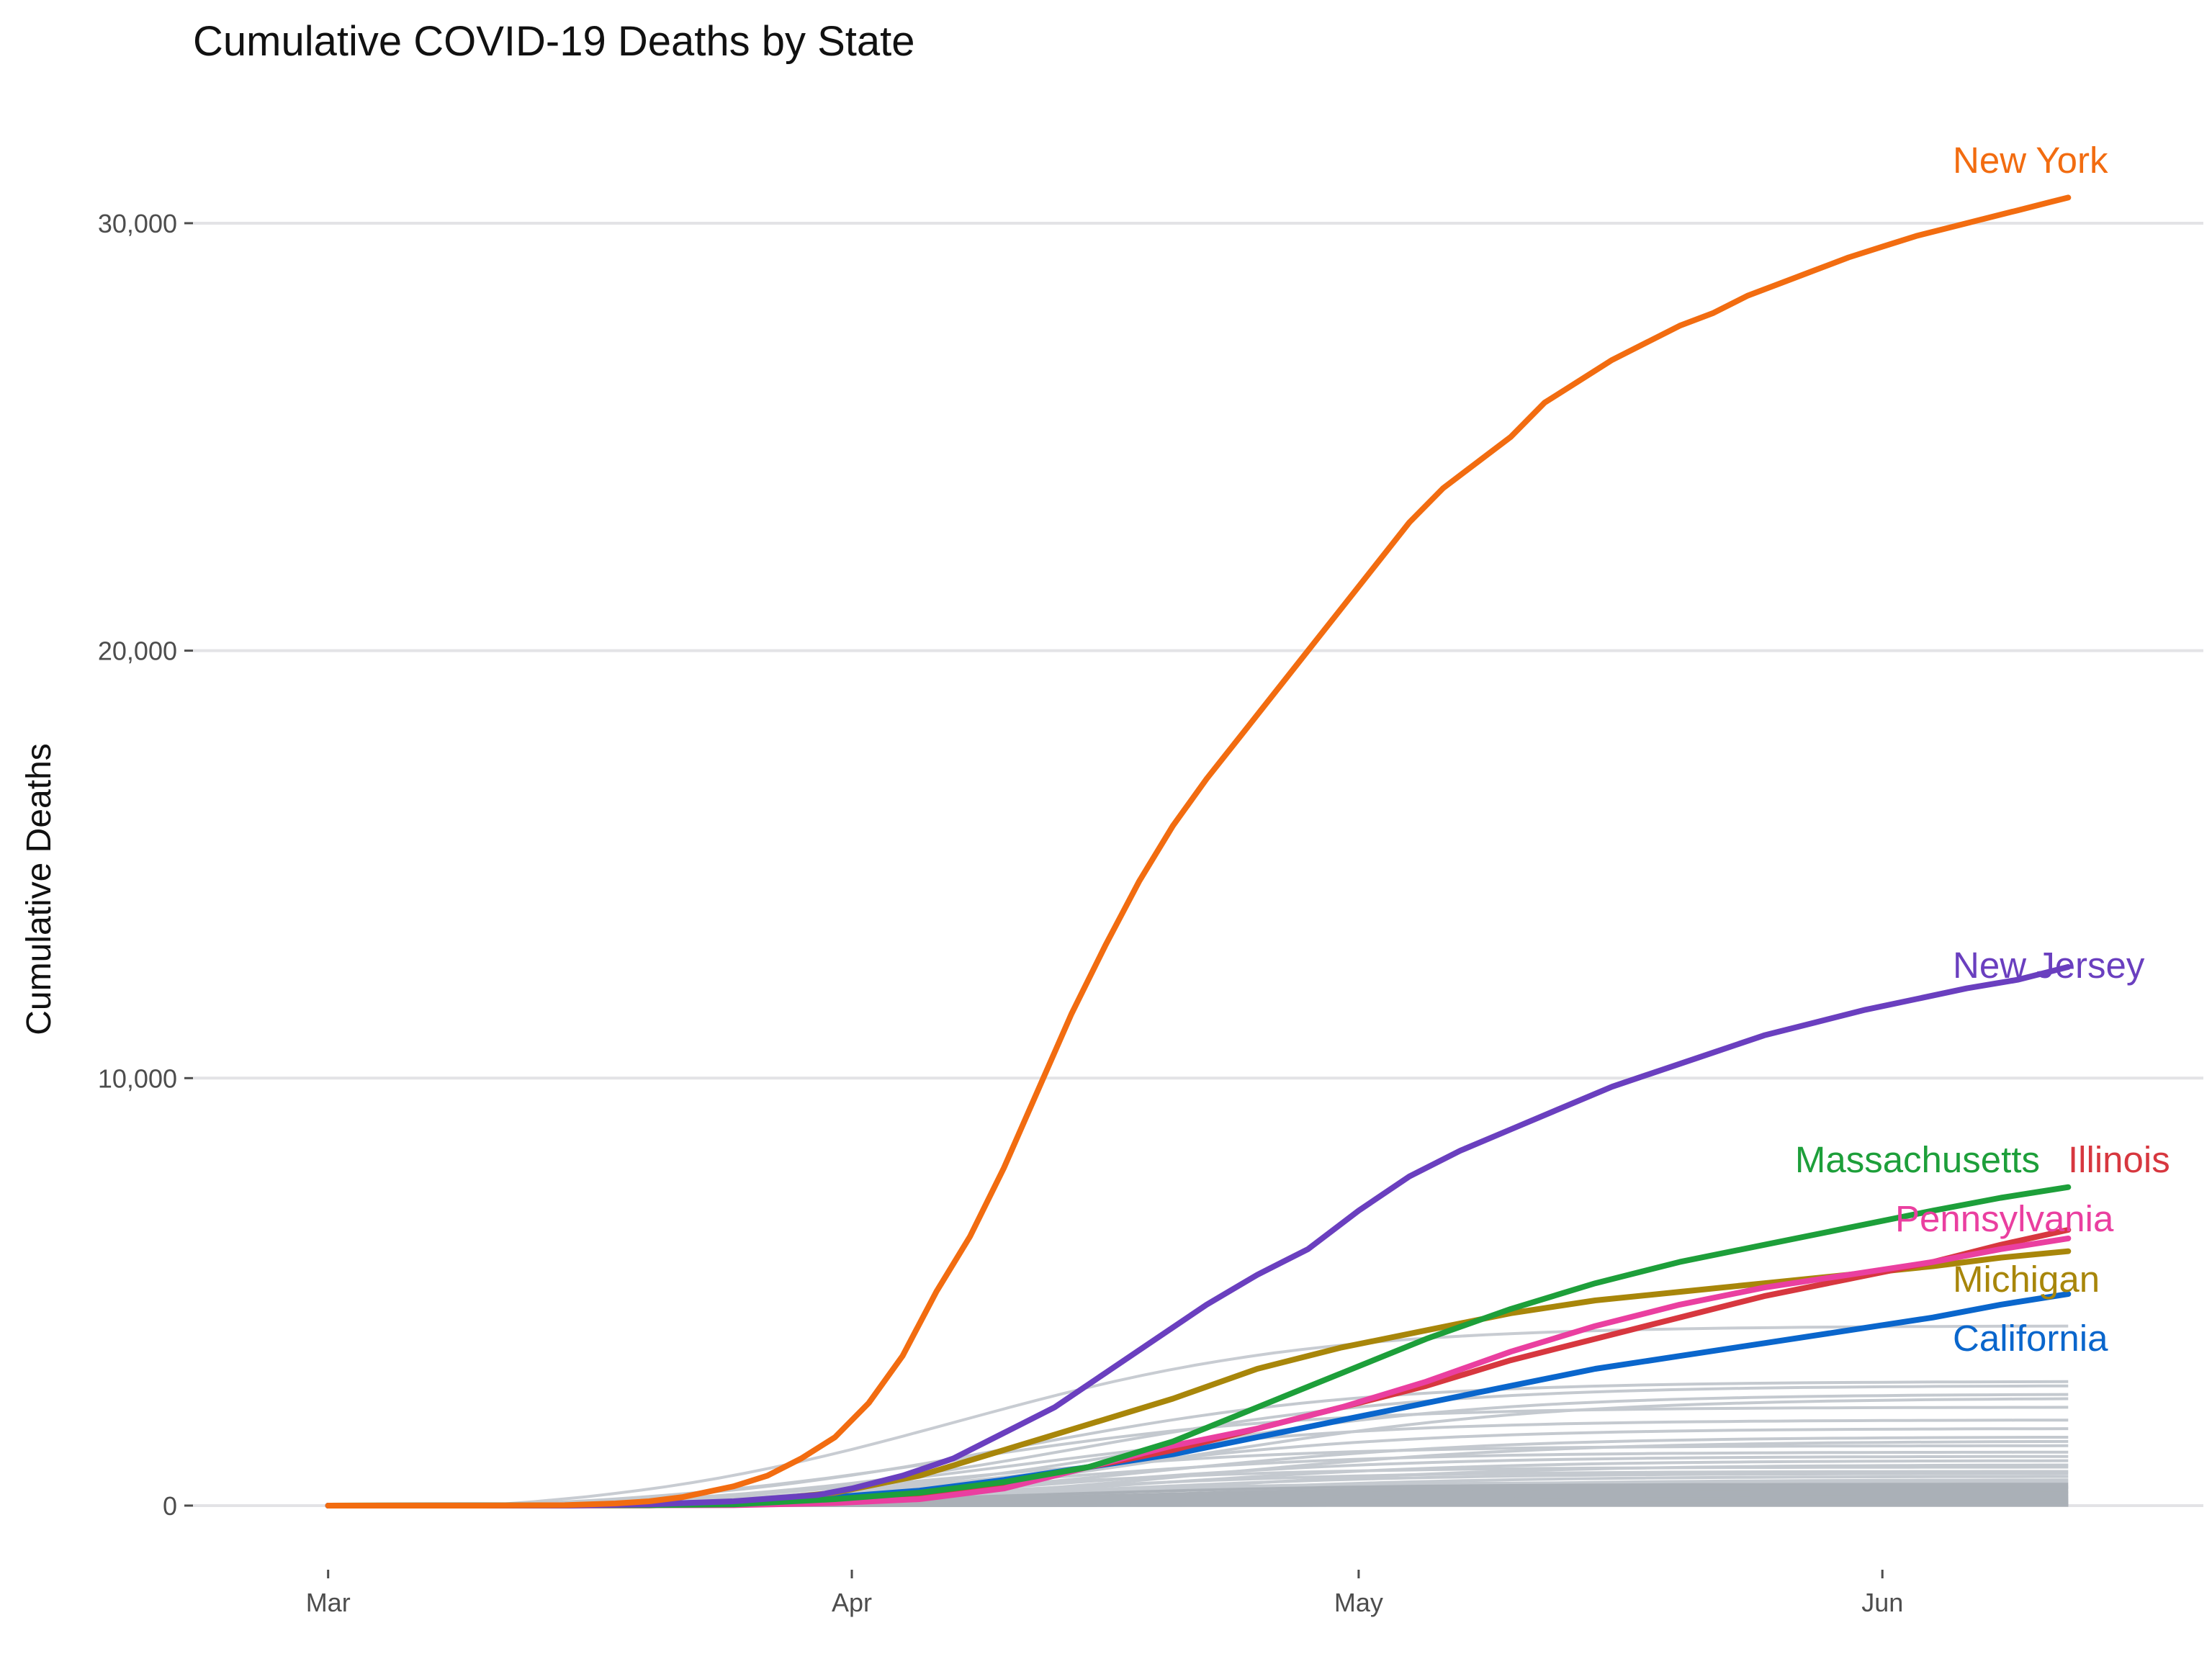 Image resolution: width=2212 pixels, height=1659 pixels. What do you see at coordinates (137, 651) in the screenshot?
I see `y-tick-label: 20,000` at bounding box center [137, 651].